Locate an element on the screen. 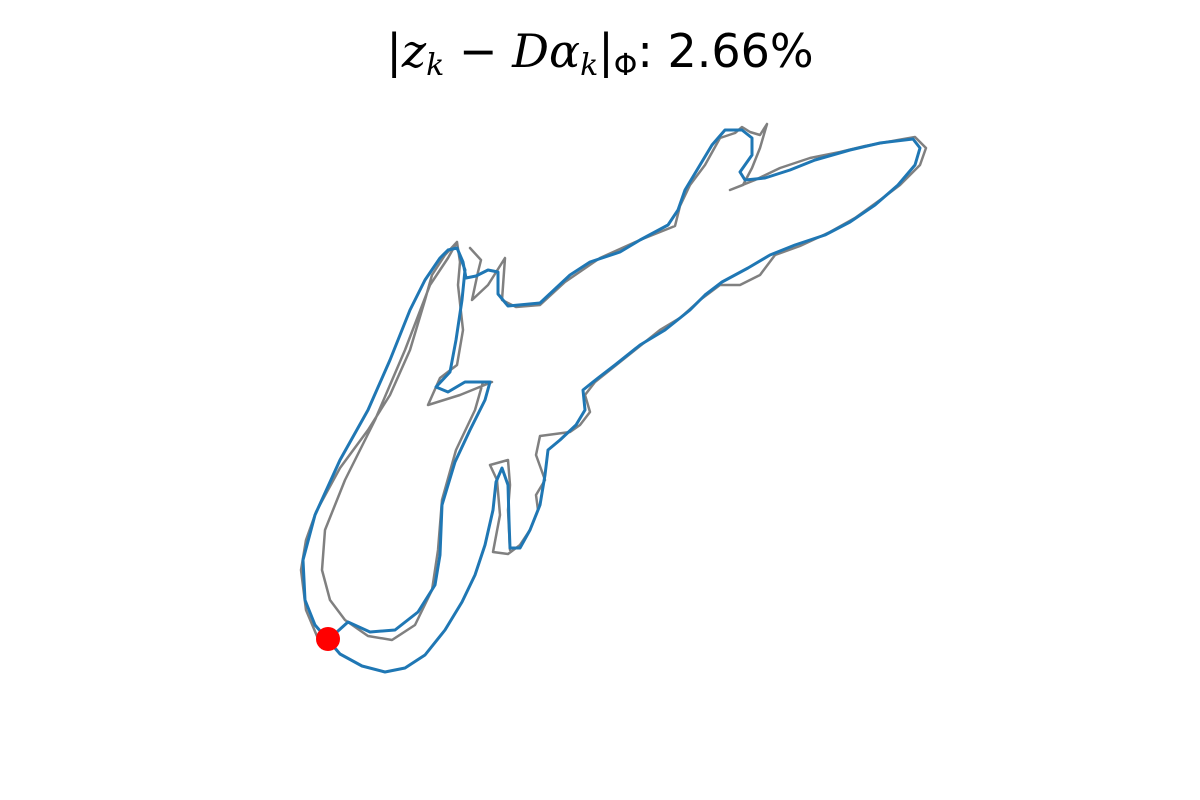 The height and width of the screenshot is (800, 1200). title-z: z is located at coordinates (414, 51).